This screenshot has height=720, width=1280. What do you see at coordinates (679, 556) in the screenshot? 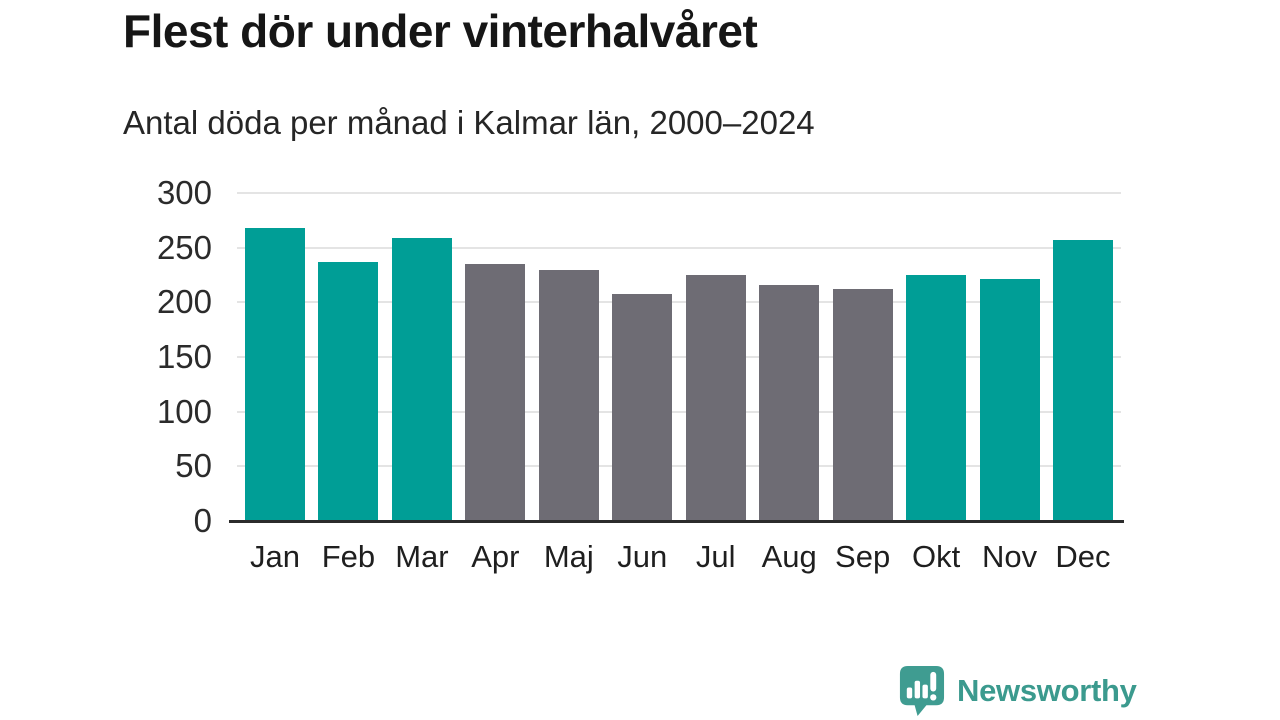
I see `x-axis: Jan Feb Mar Apr Maj Jun Jul Aug Sep Okt Nov Dec` at bounding box center [679, 556].